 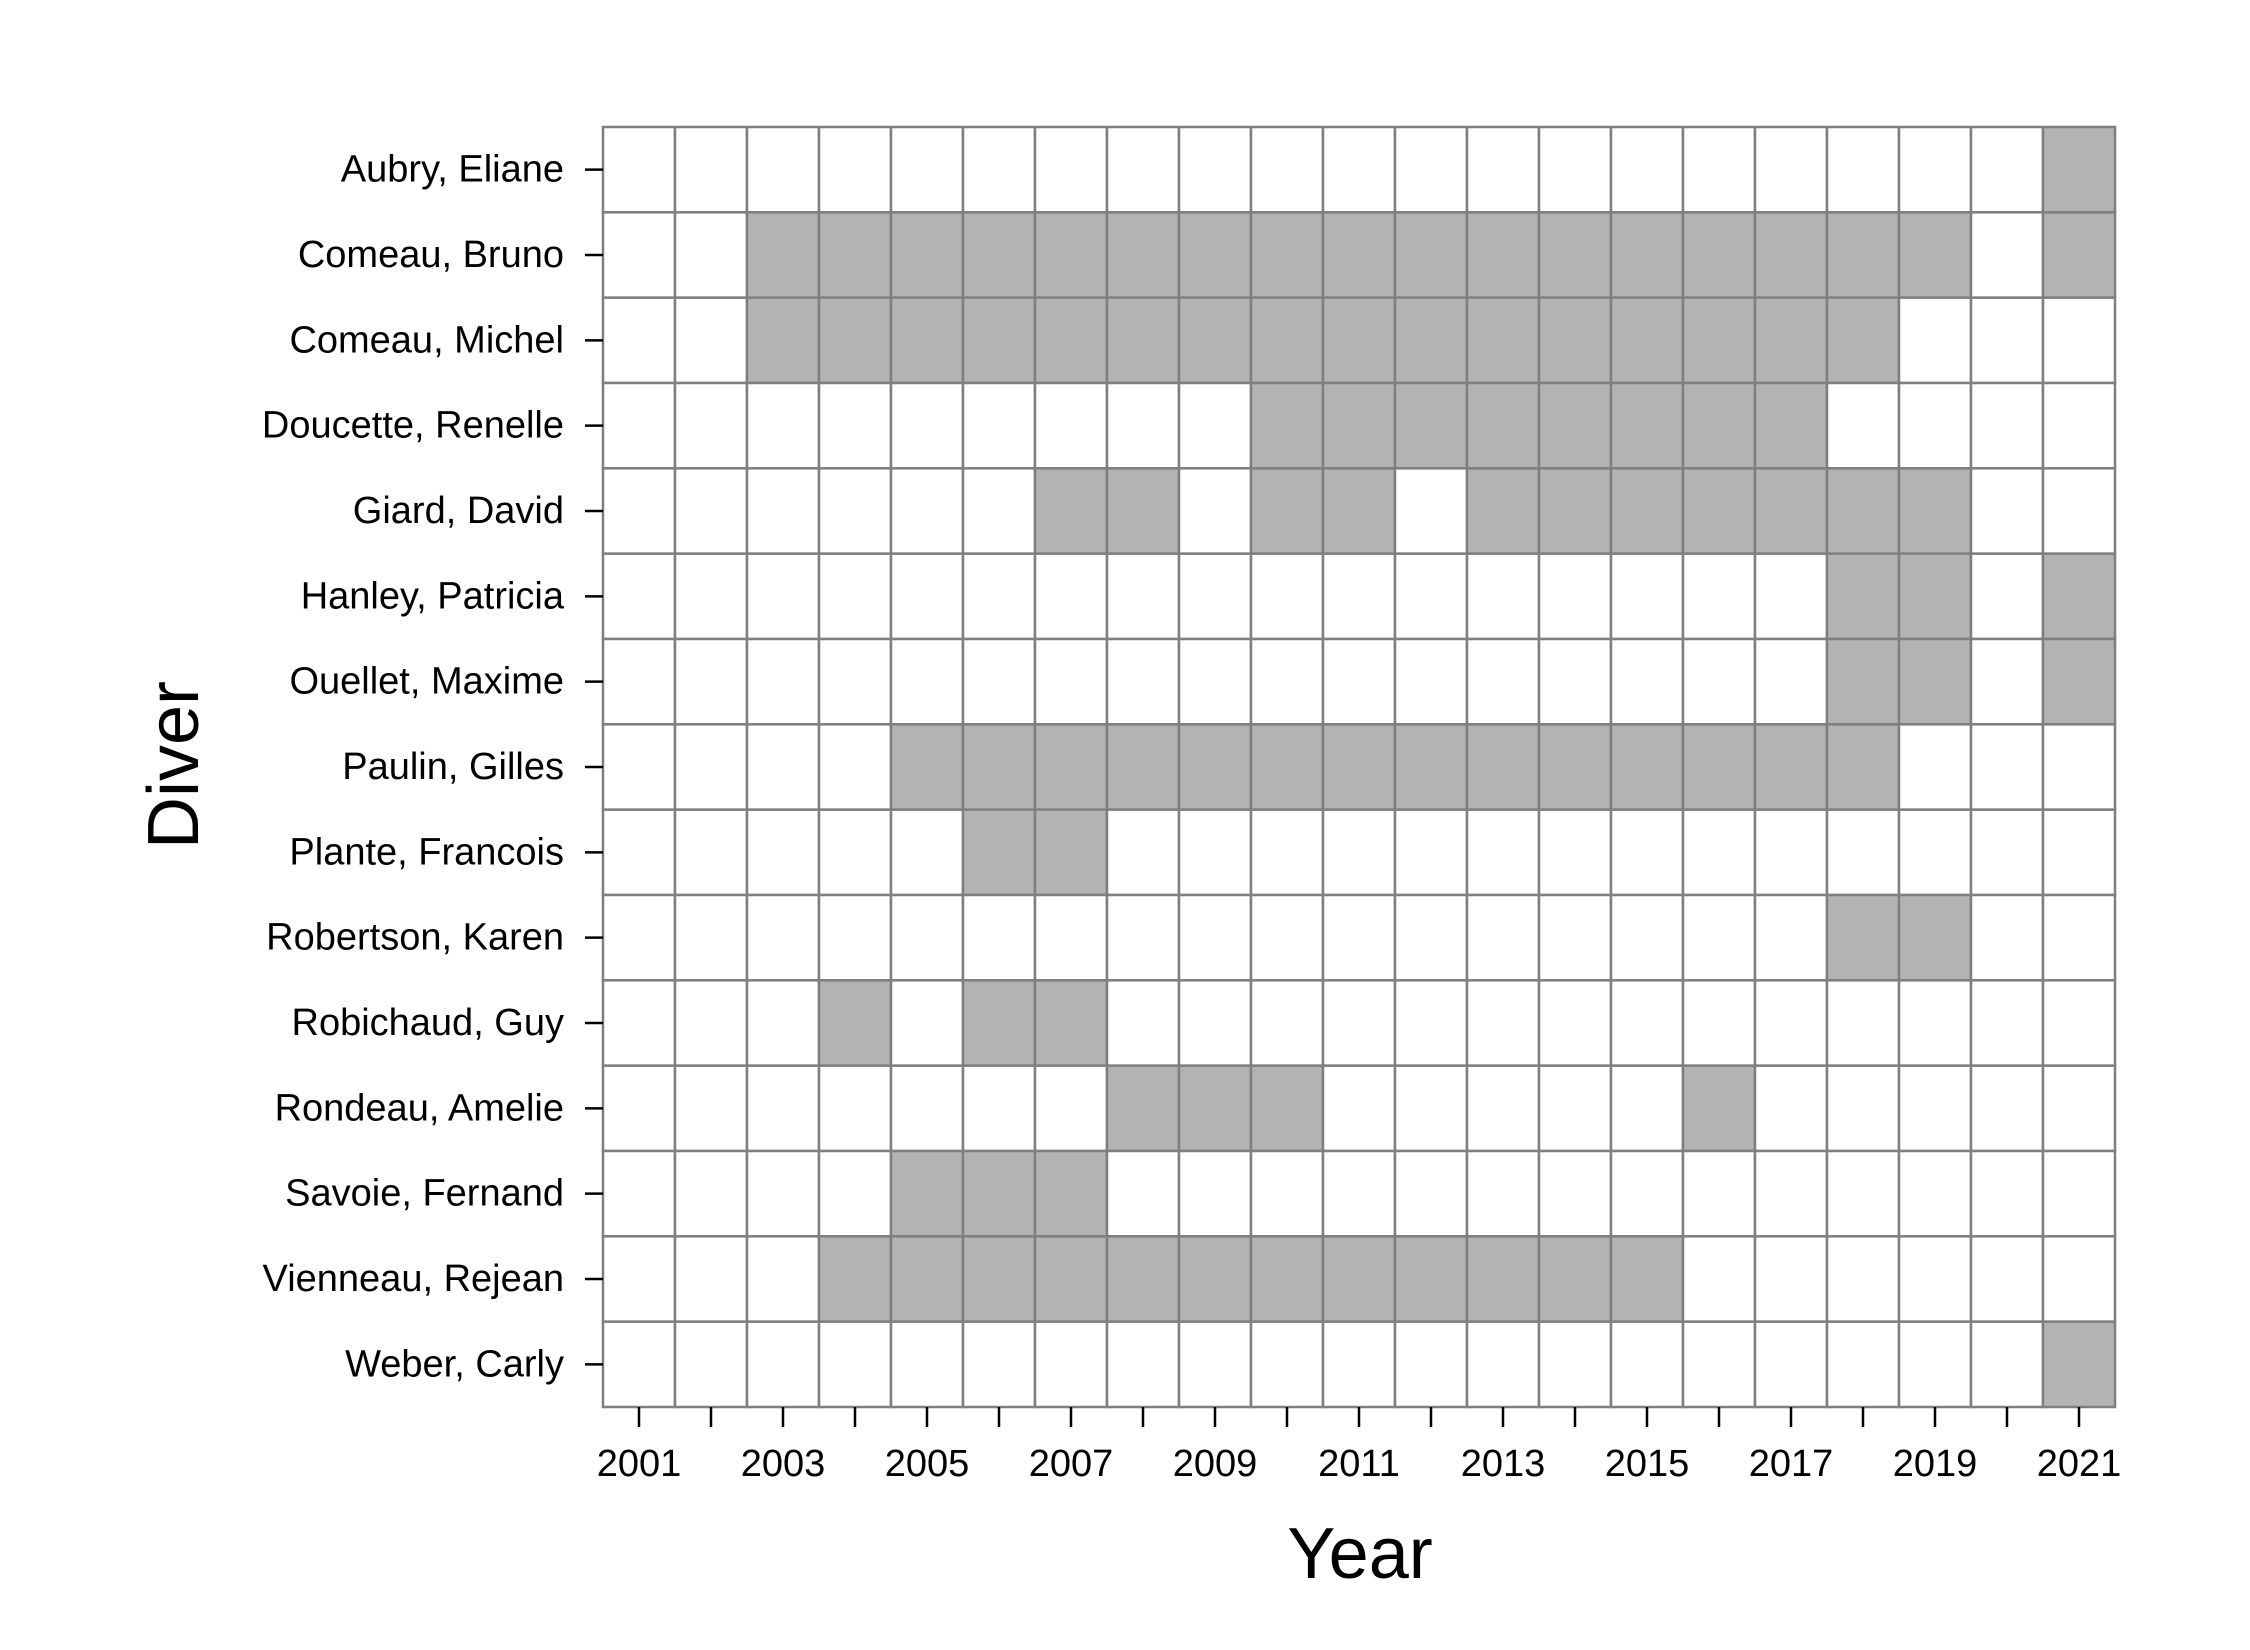 What do you see at coordinates (1575, 1279) in the screenshot?
I see `cell-Vienneau, Rejean-2014` at bounding box center [1575, 1279].